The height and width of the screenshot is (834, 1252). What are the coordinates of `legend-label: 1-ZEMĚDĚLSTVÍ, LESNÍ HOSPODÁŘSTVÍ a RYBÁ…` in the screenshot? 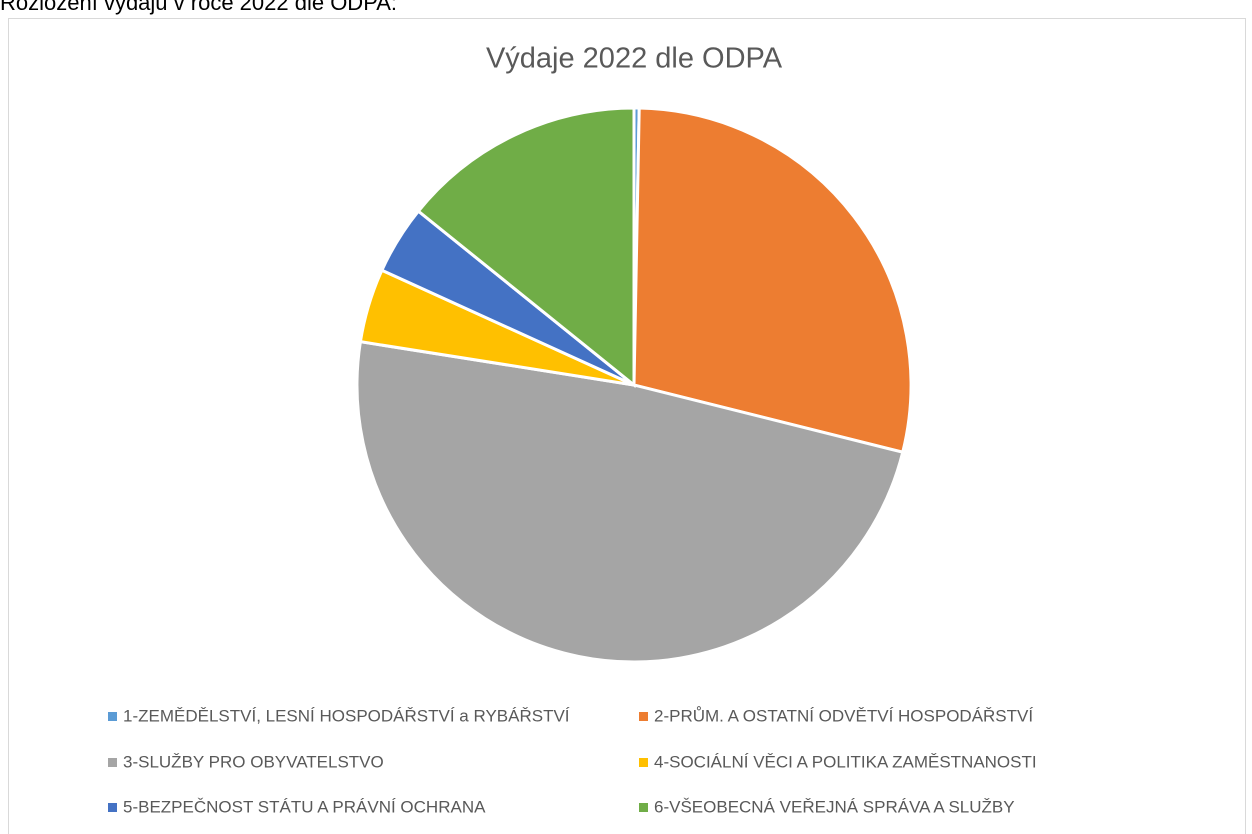 It's located at (346, 715).